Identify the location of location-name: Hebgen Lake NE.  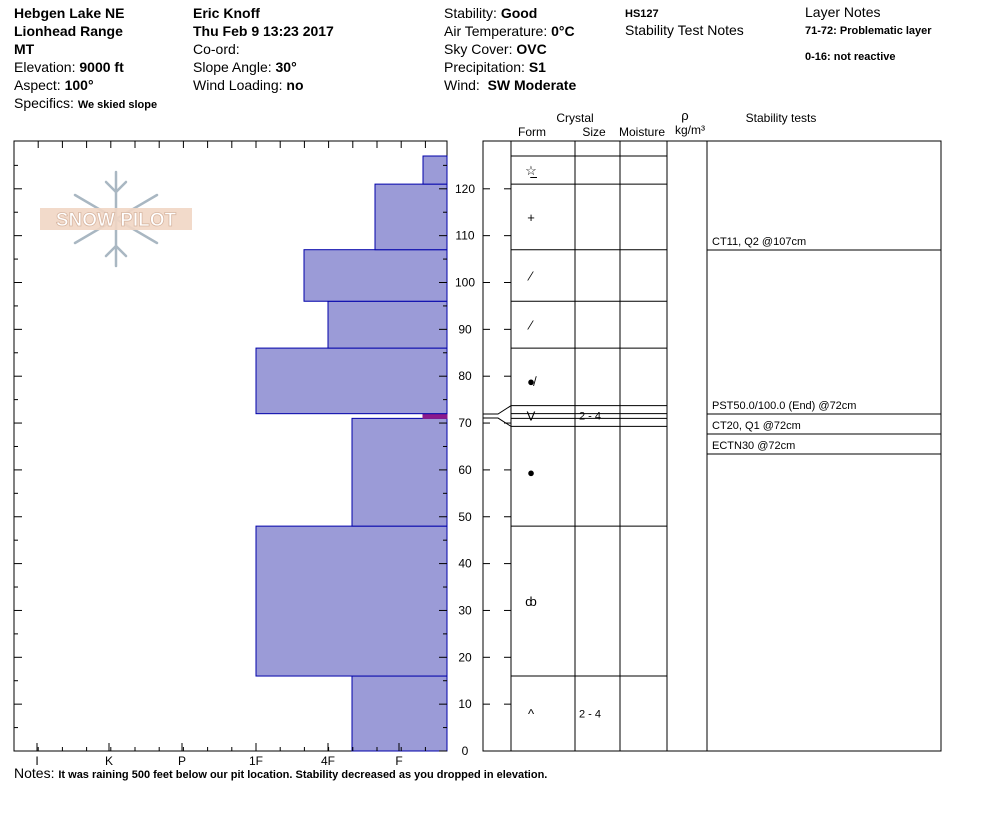
(69, 13).